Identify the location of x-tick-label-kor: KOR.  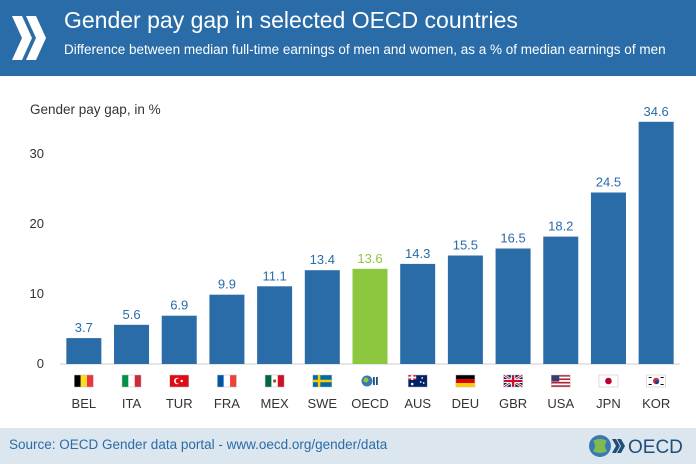
(656, 403).